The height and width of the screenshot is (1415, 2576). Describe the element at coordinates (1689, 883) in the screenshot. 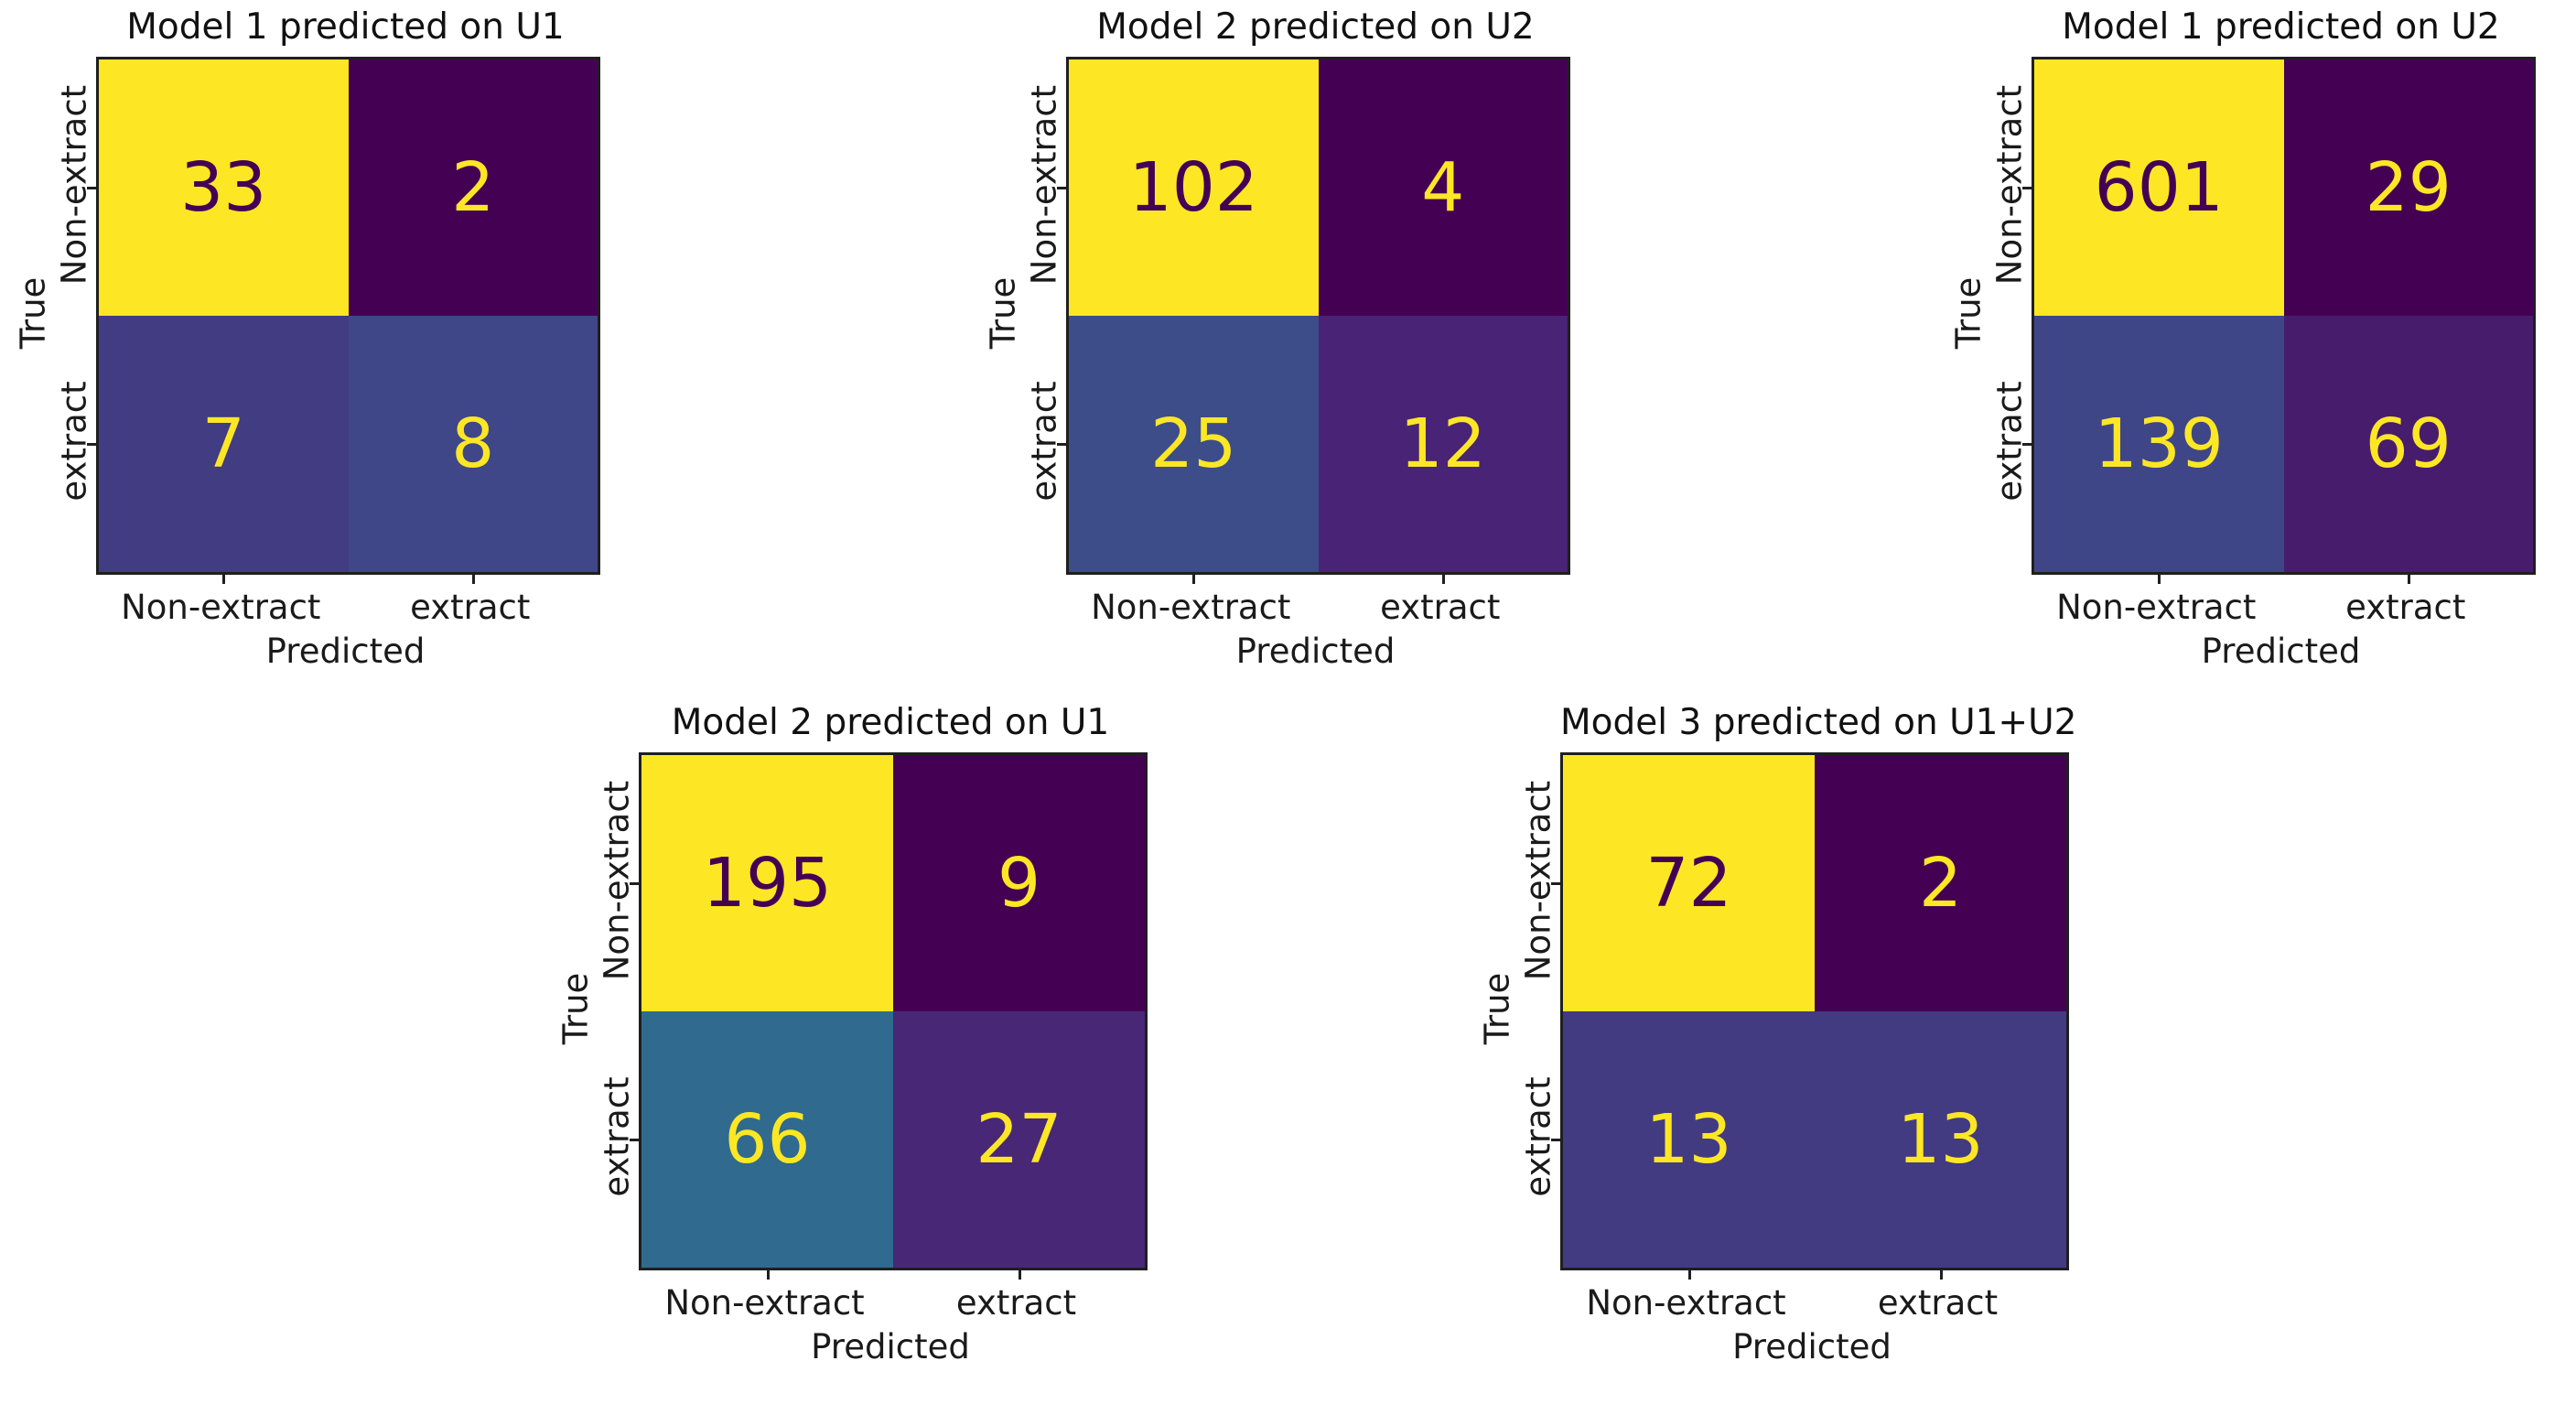

I see `matrix-cell: 72` at that location.